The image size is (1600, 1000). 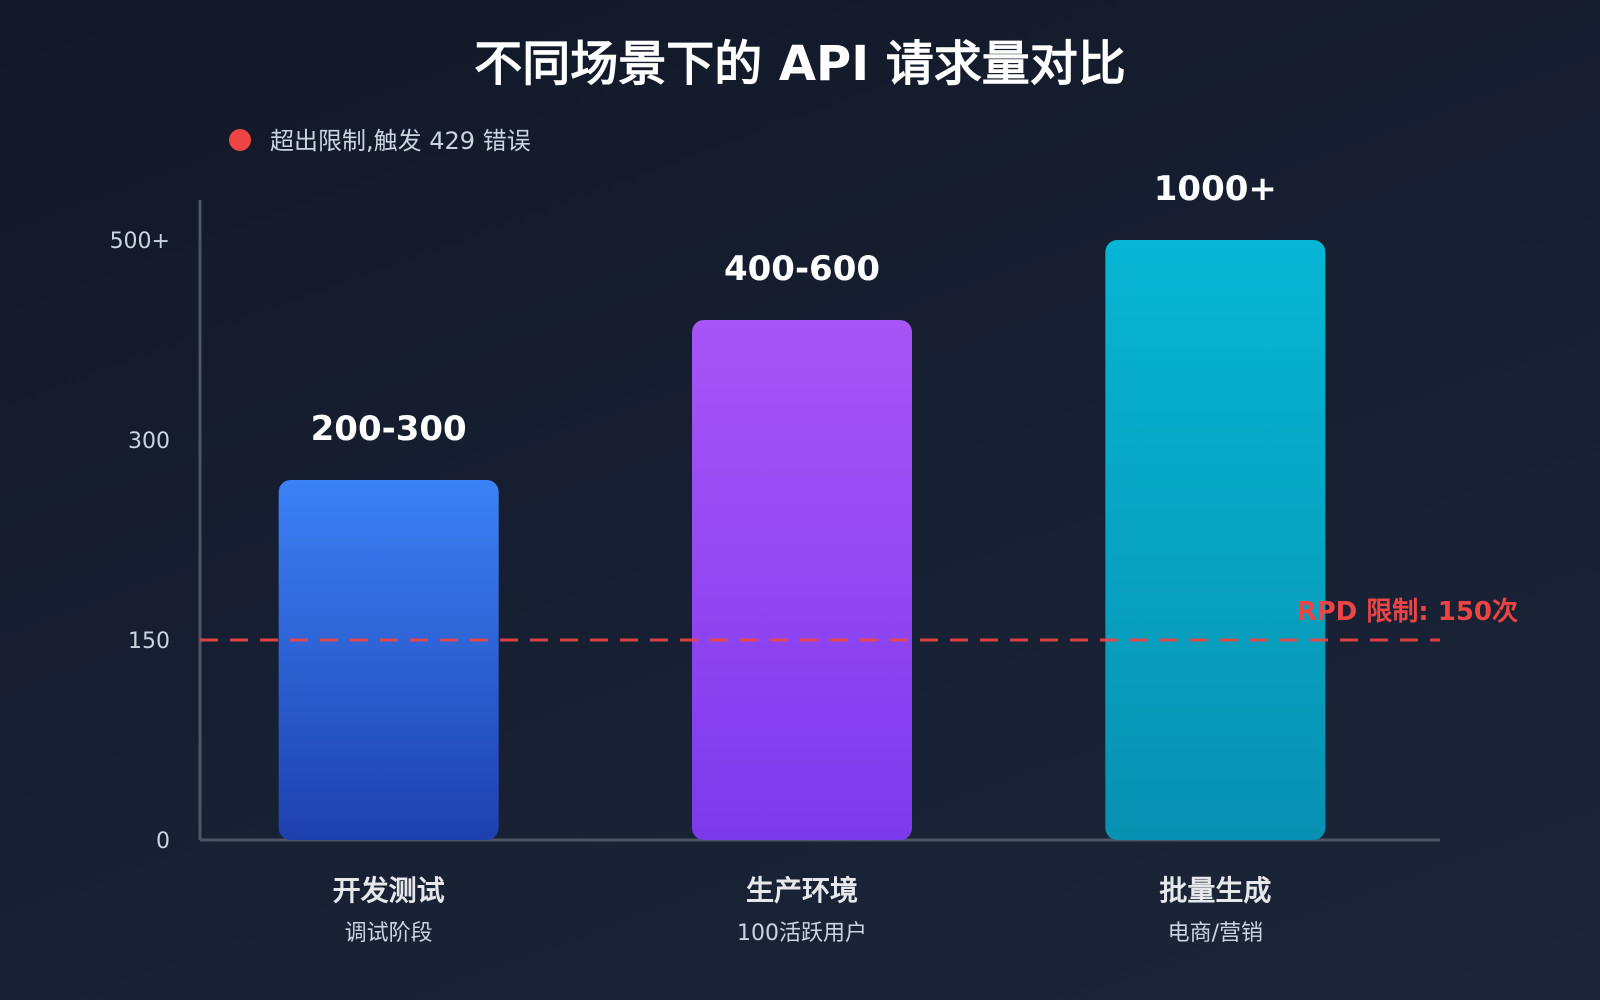 What do you see at coordinates (1215, 933) in the screenshot?
I see `category-subtitle: 电商/营销` at bounding box center [1215, 933].